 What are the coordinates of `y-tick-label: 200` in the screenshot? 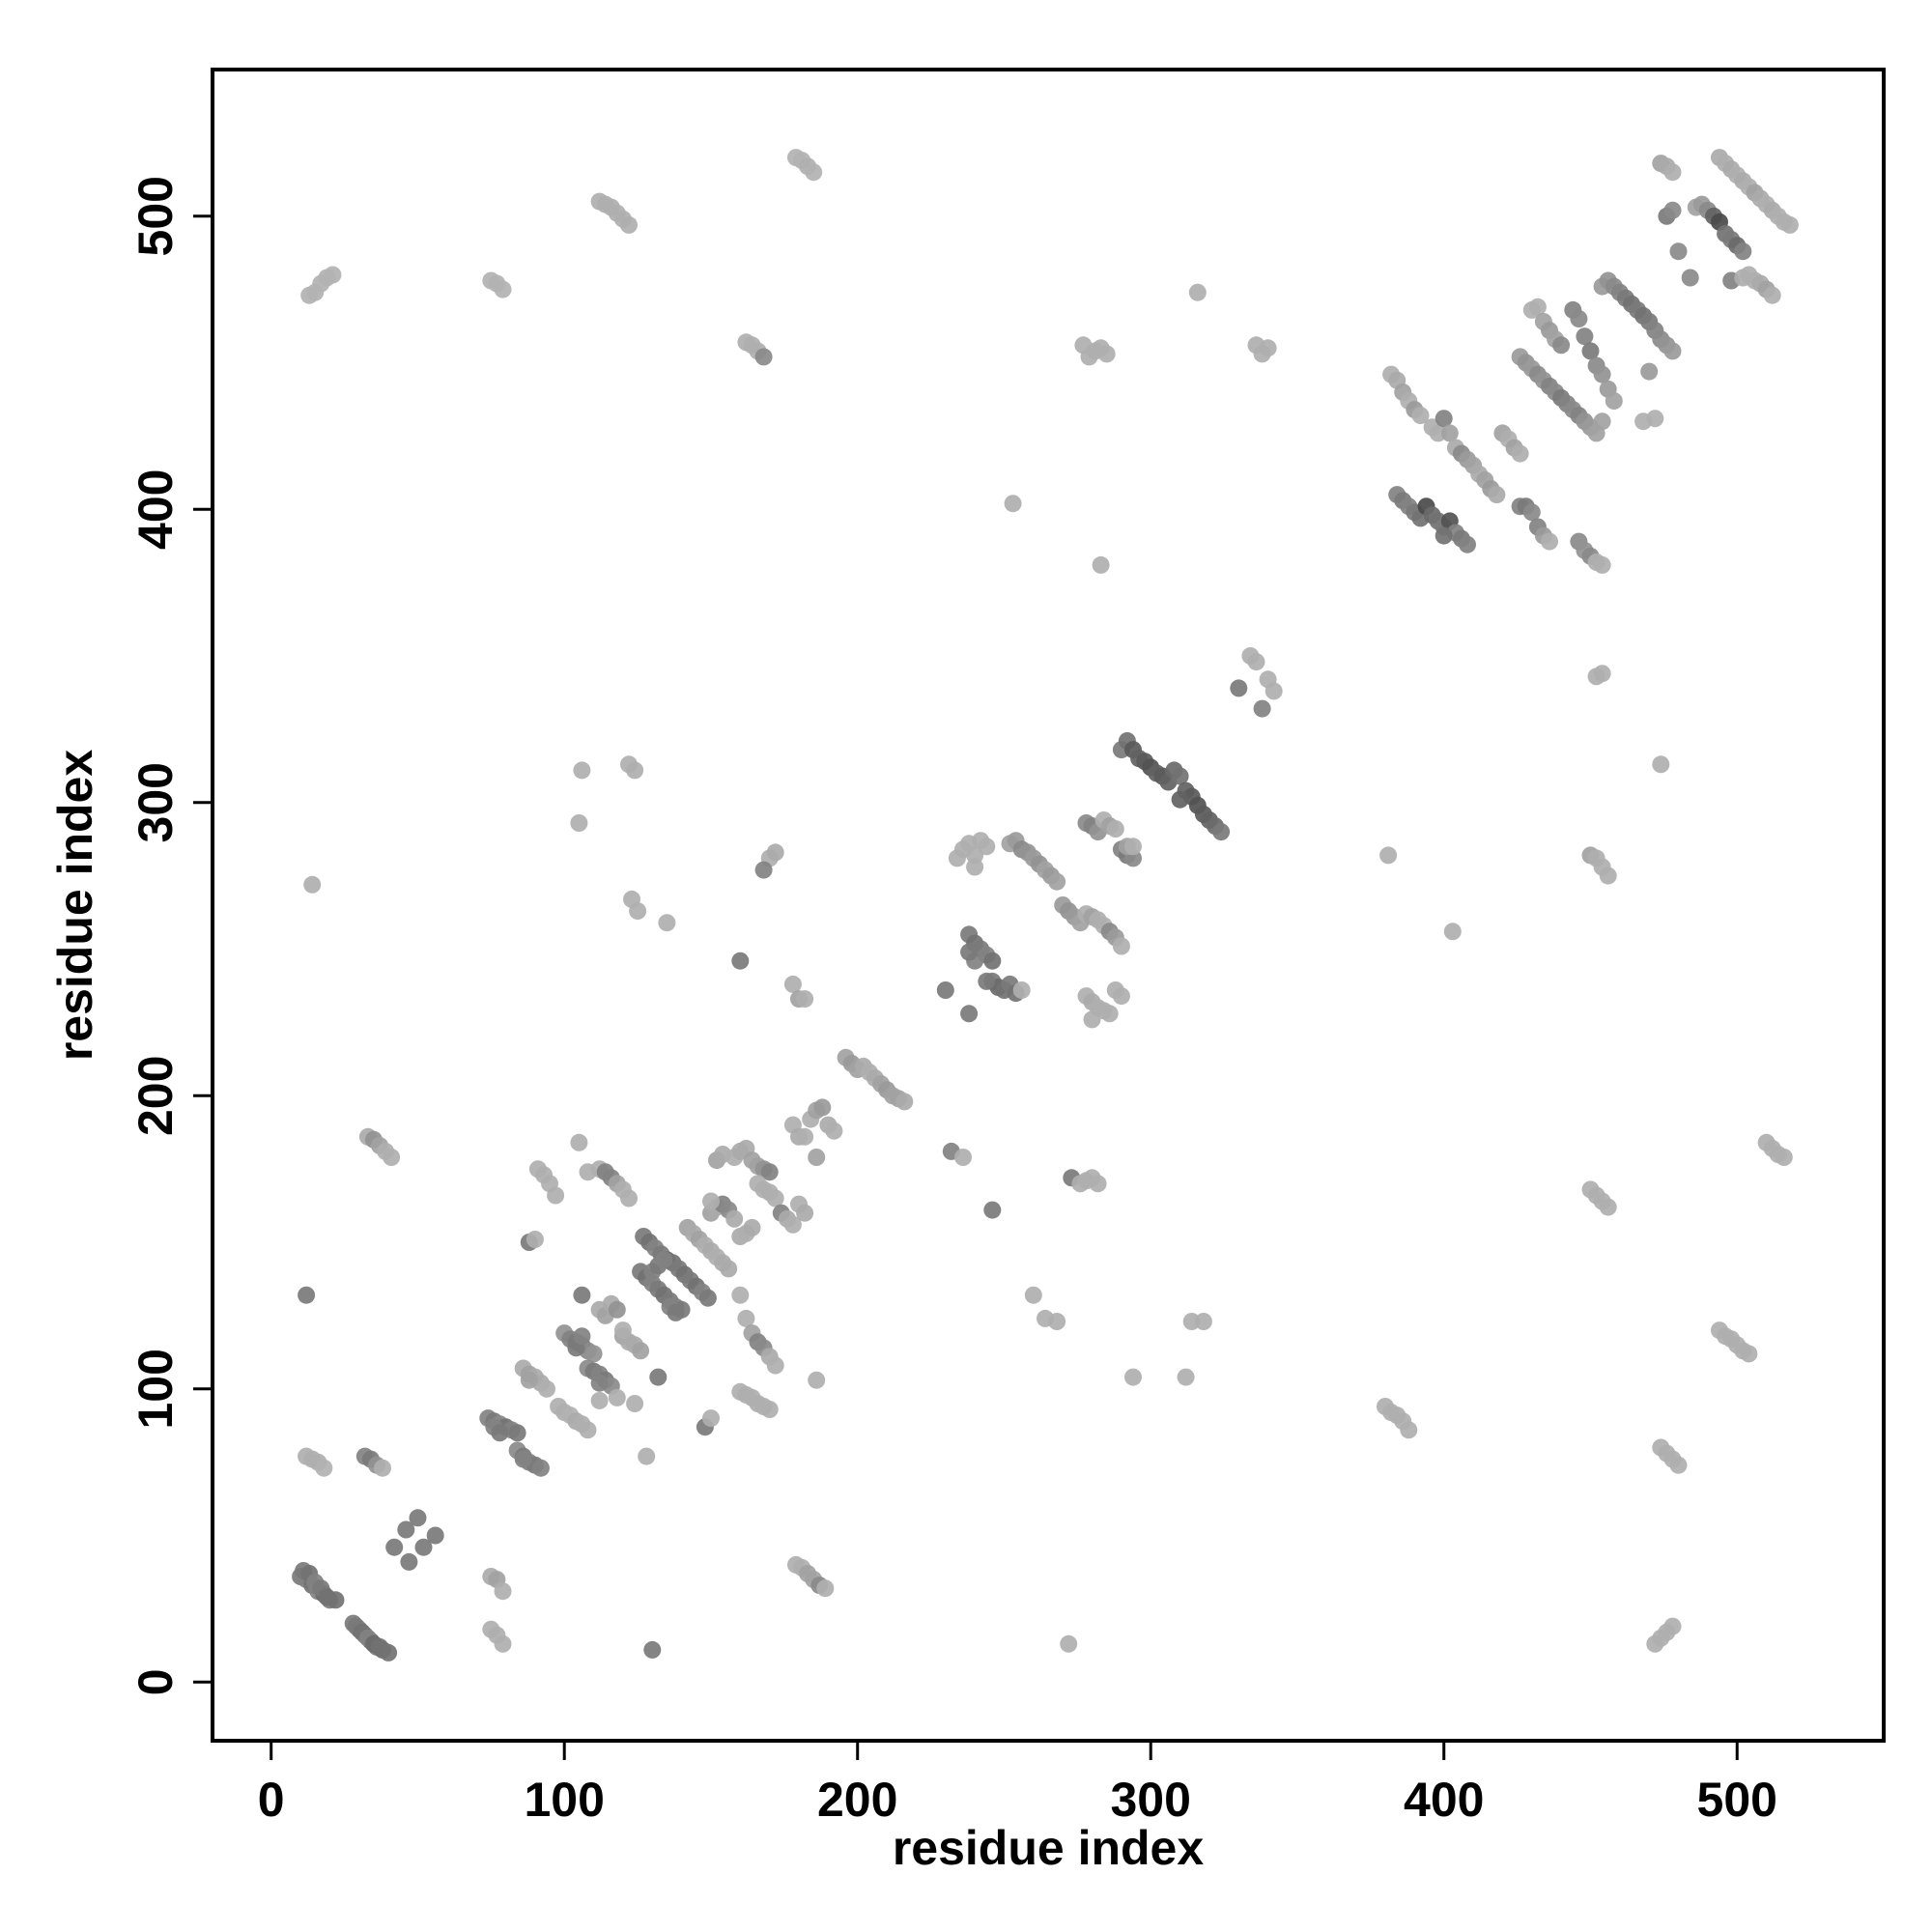 It's located at (155, 1096).